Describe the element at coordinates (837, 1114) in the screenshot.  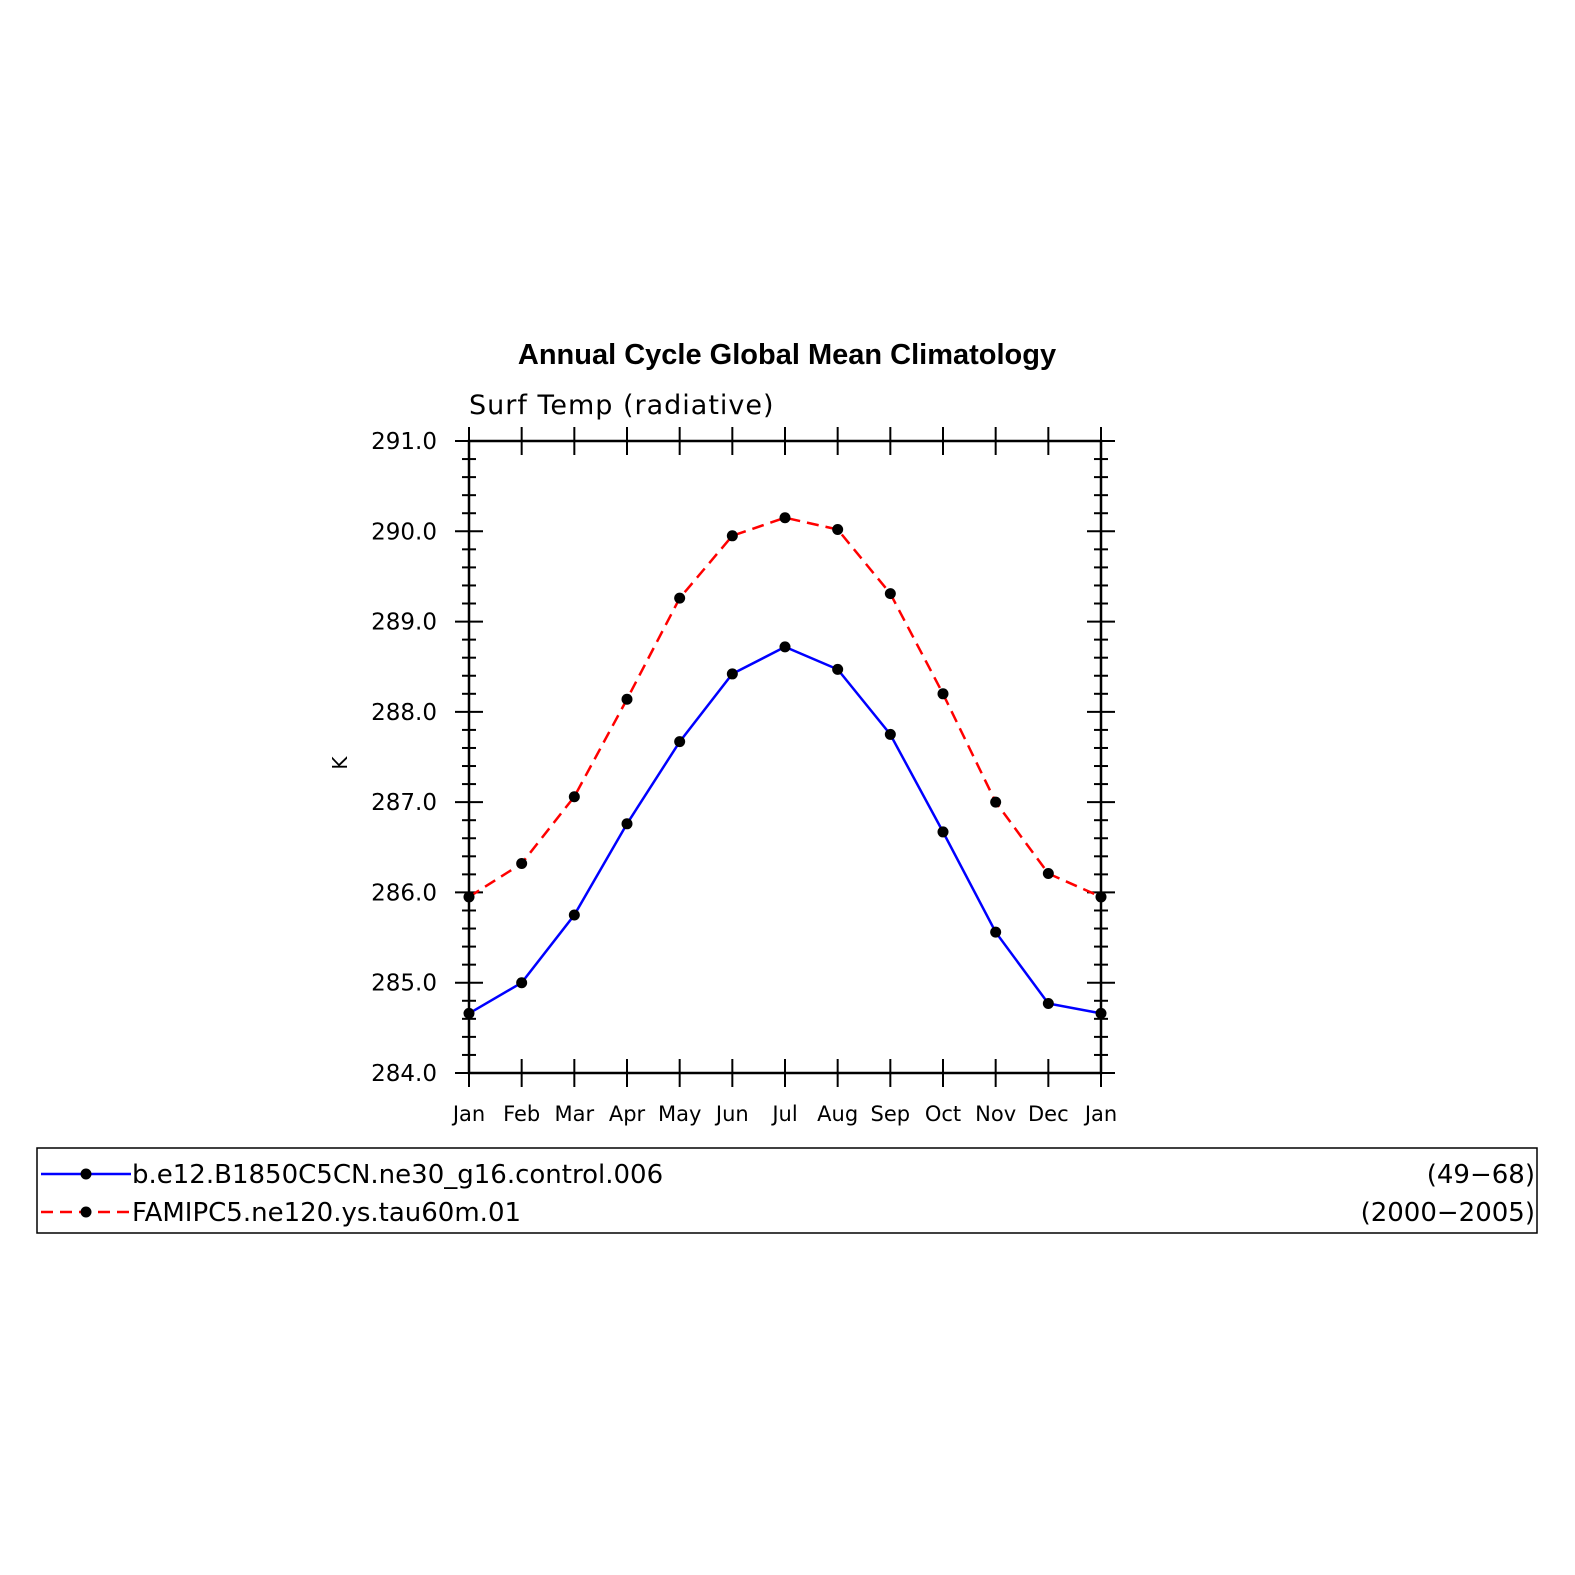
I see `x-tick-label: Aug` at that location.